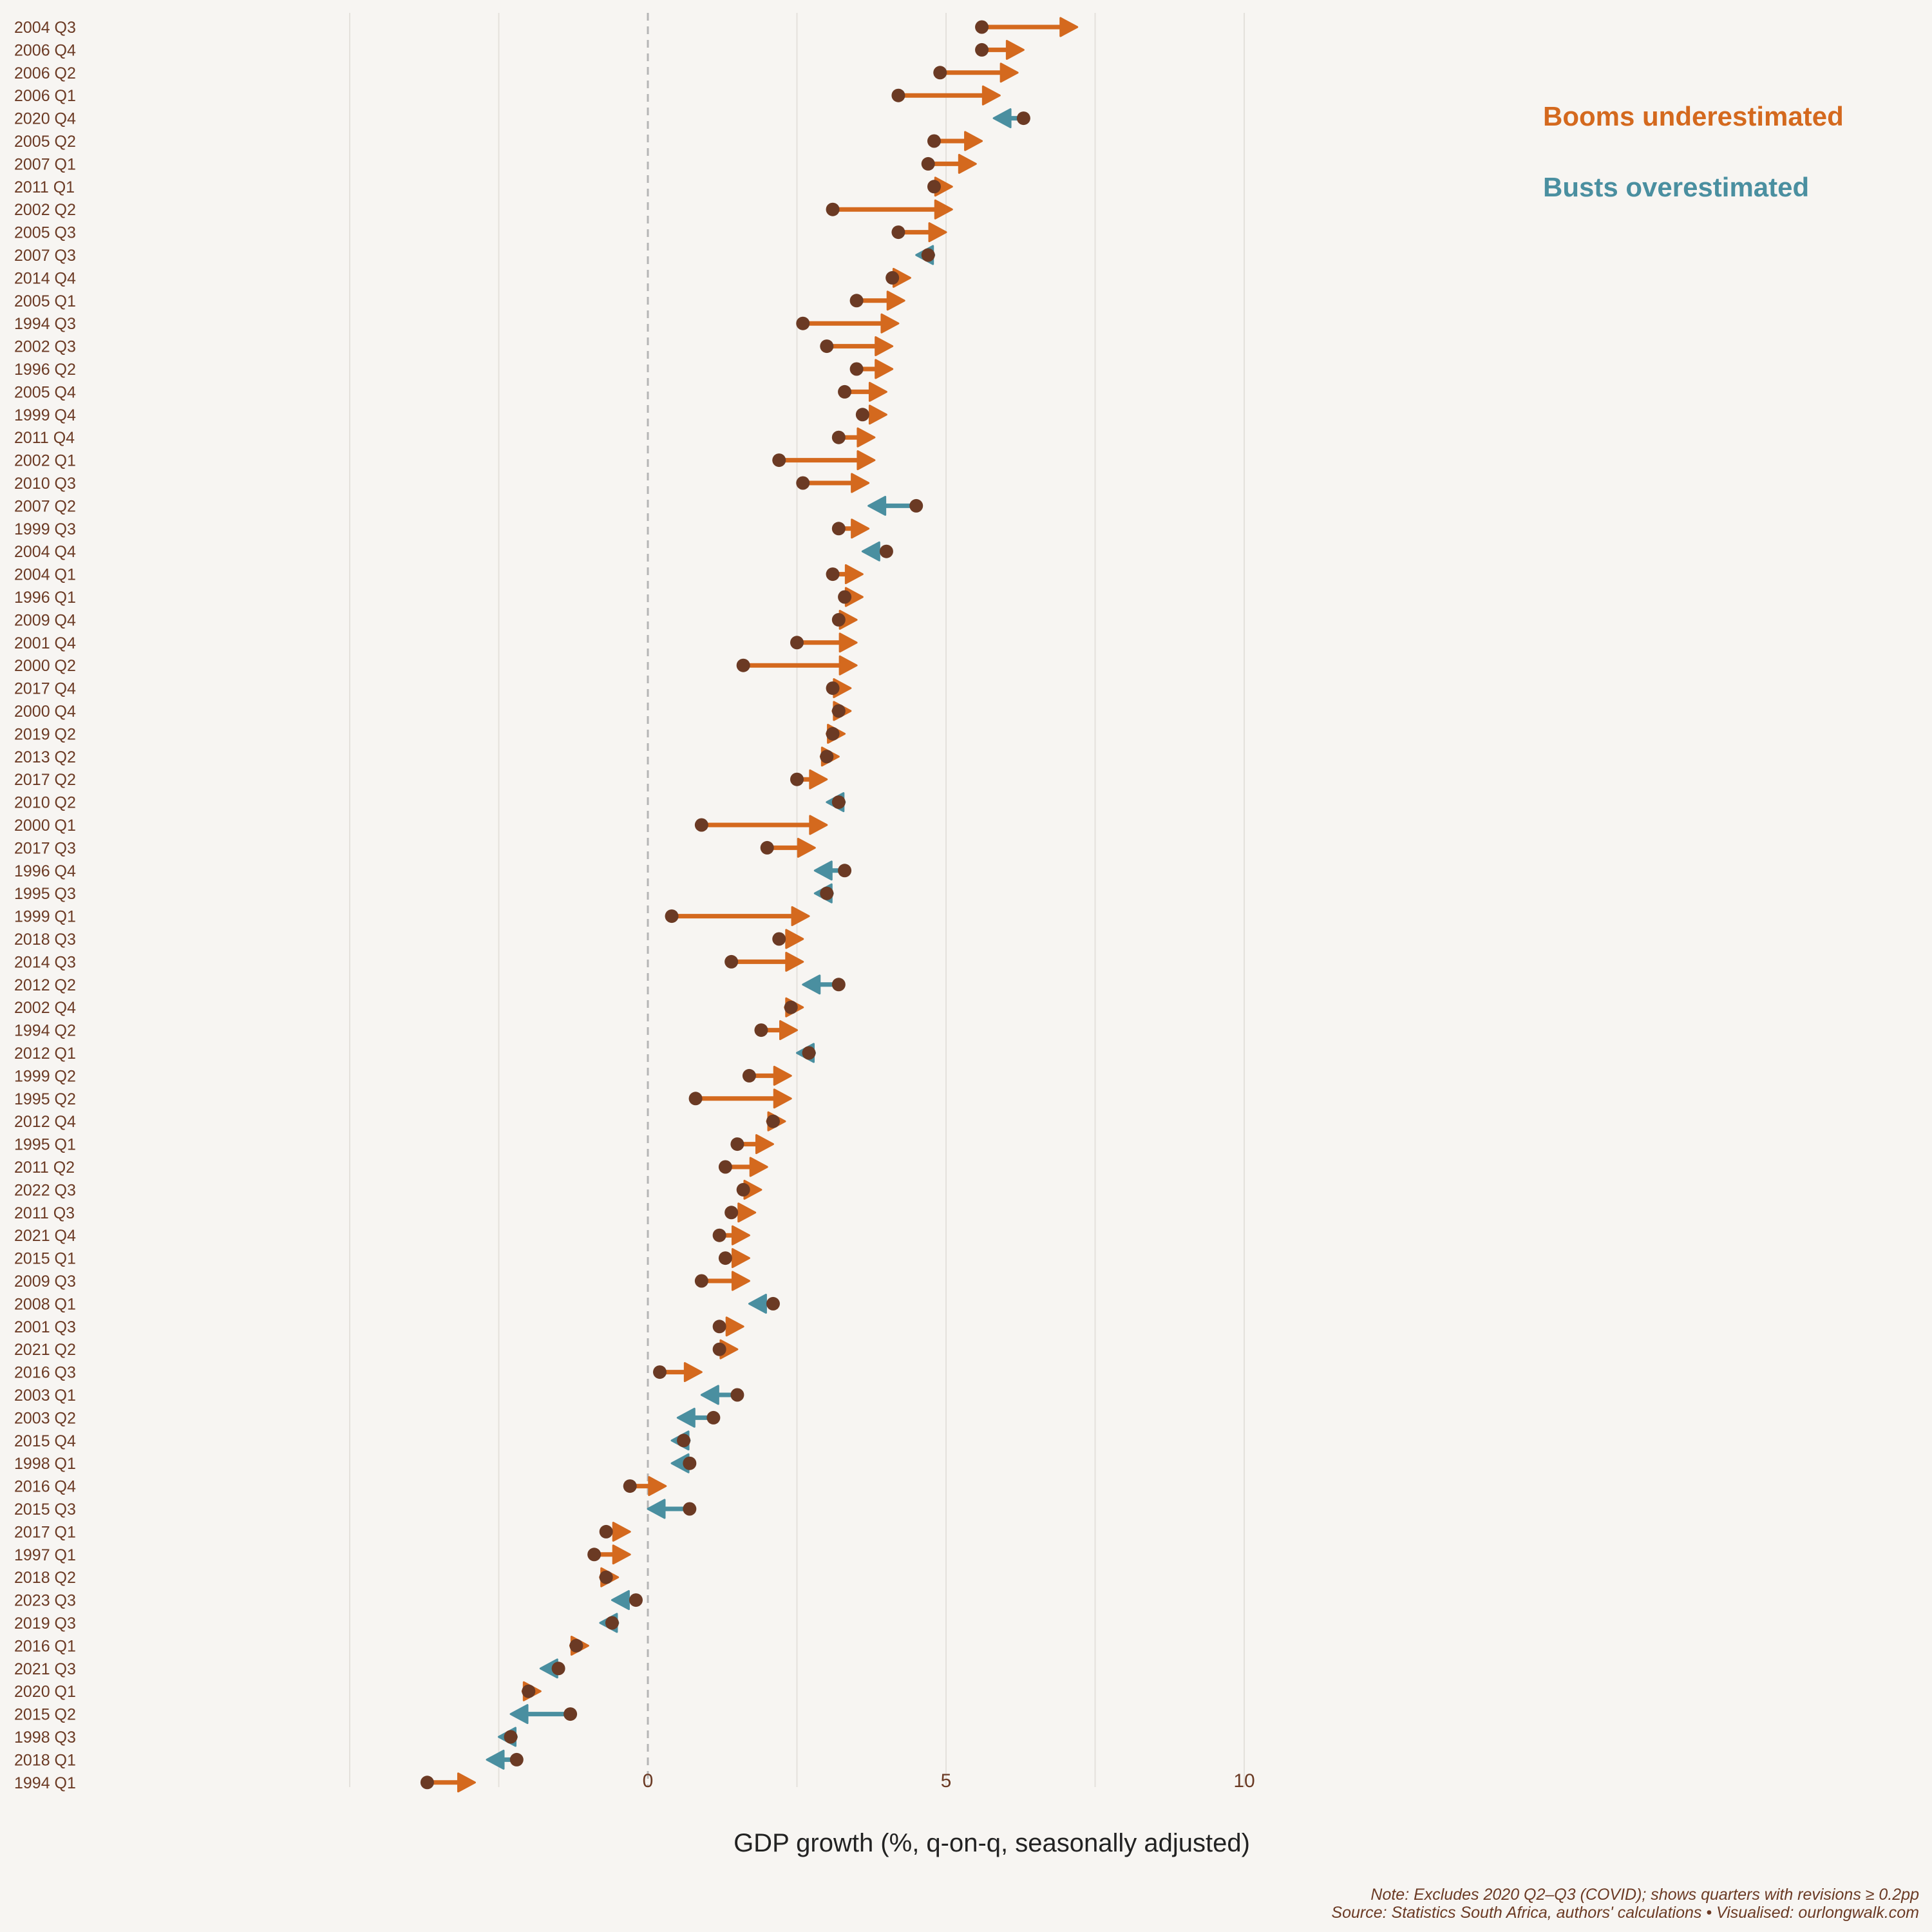  Describe the element at coordinates (45, 1259) in the screenshot. I see `quarter-label: 2015 Q1` at that location.